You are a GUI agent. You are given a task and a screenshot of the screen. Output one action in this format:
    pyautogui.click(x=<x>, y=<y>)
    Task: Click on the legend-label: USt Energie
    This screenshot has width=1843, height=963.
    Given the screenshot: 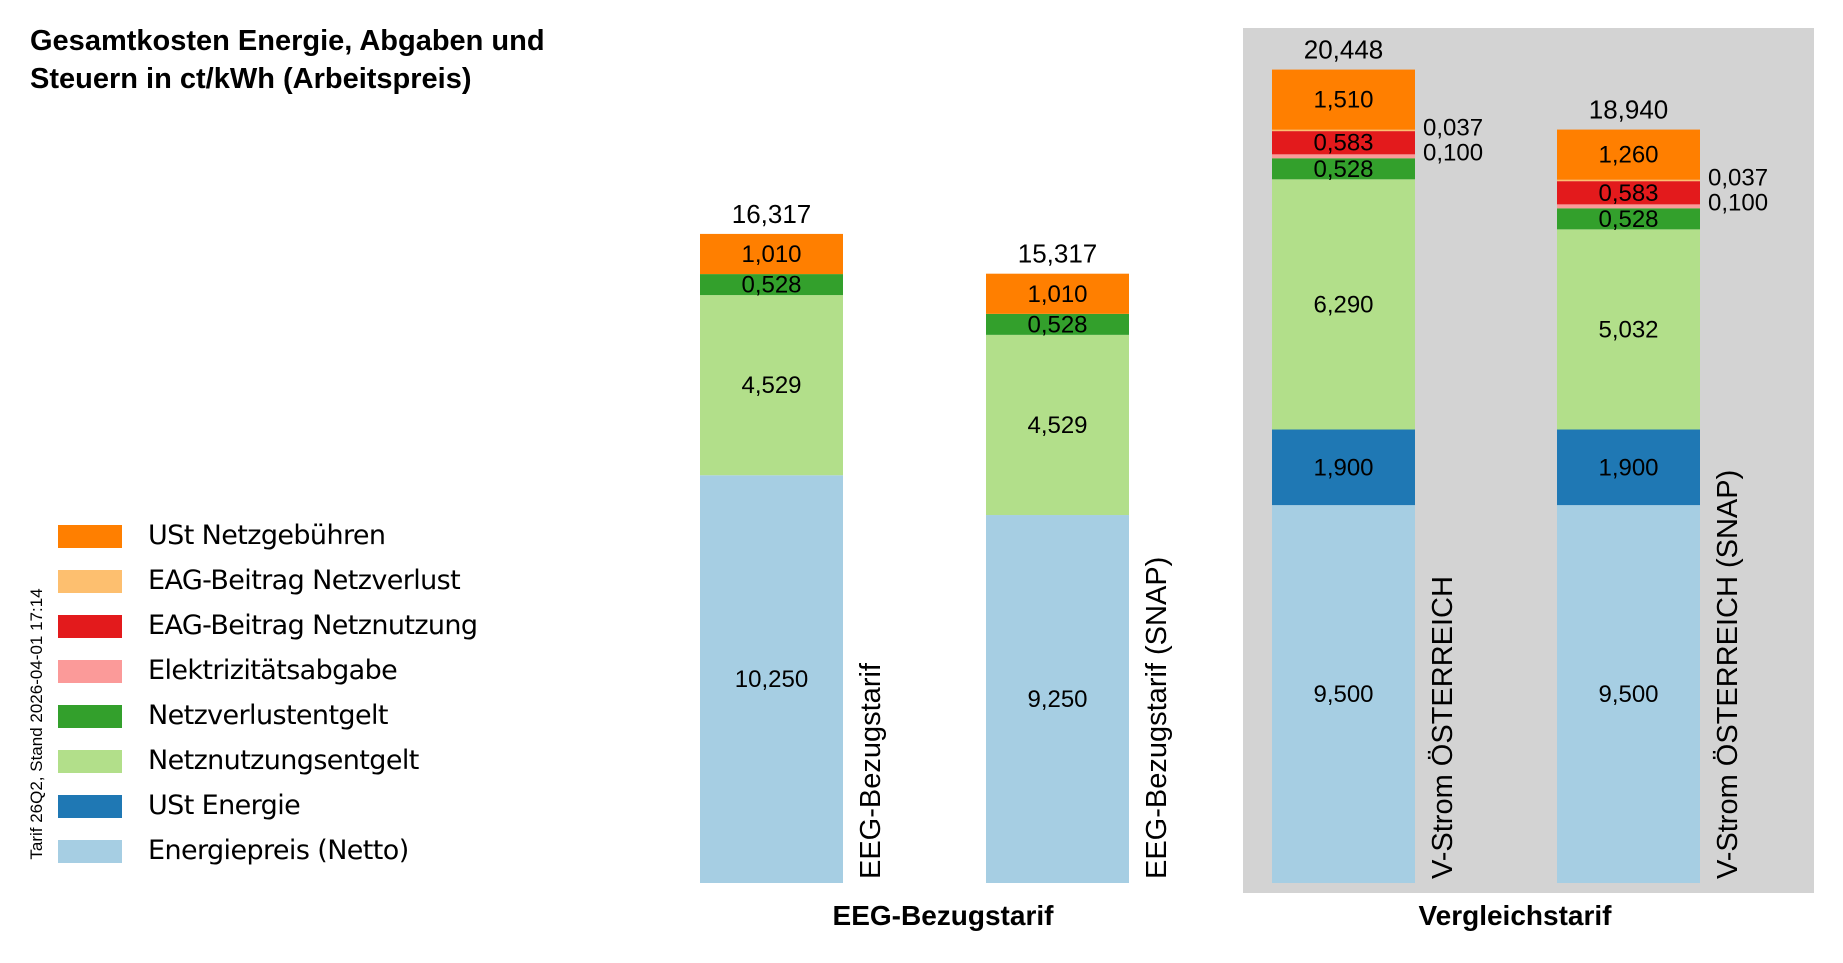 What is the action you would take?
    pyautogui.click(x=224, y=805)
    